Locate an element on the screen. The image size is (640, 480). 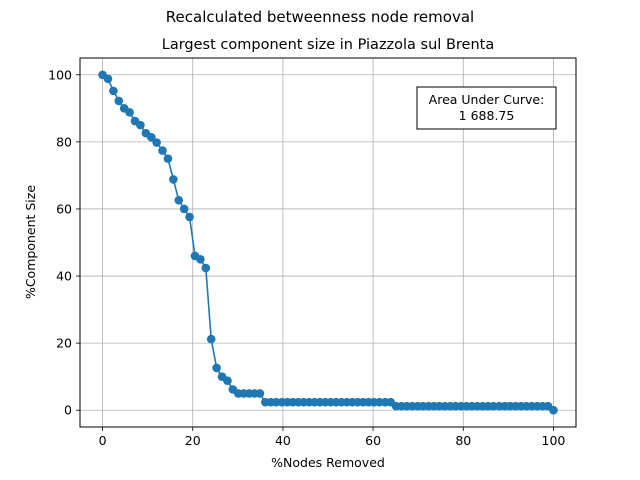
y-tick-label: 100 is located at coordinates (60, 74).